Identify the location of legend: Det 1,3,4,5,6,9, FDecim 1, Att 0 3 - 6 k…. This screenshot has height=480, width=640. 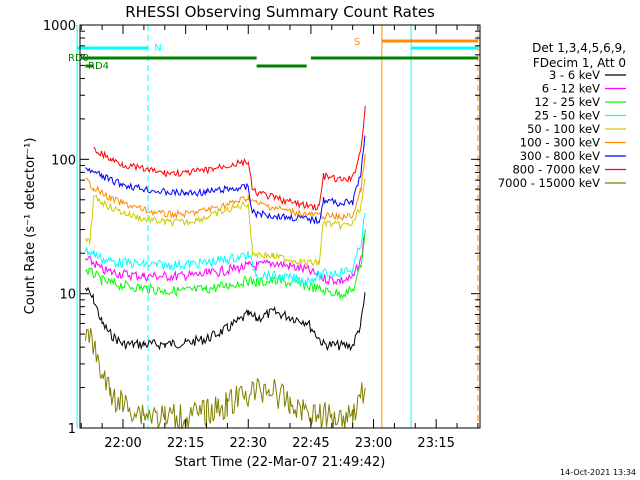
(562, 115).